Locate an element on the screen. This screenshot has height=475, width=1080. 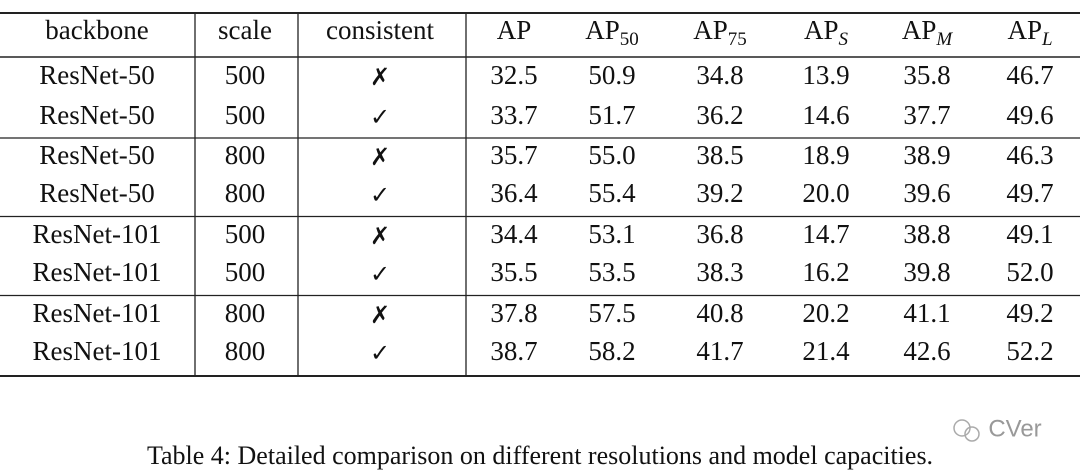
cell: 36.8 is located at coordinates (719, 234).